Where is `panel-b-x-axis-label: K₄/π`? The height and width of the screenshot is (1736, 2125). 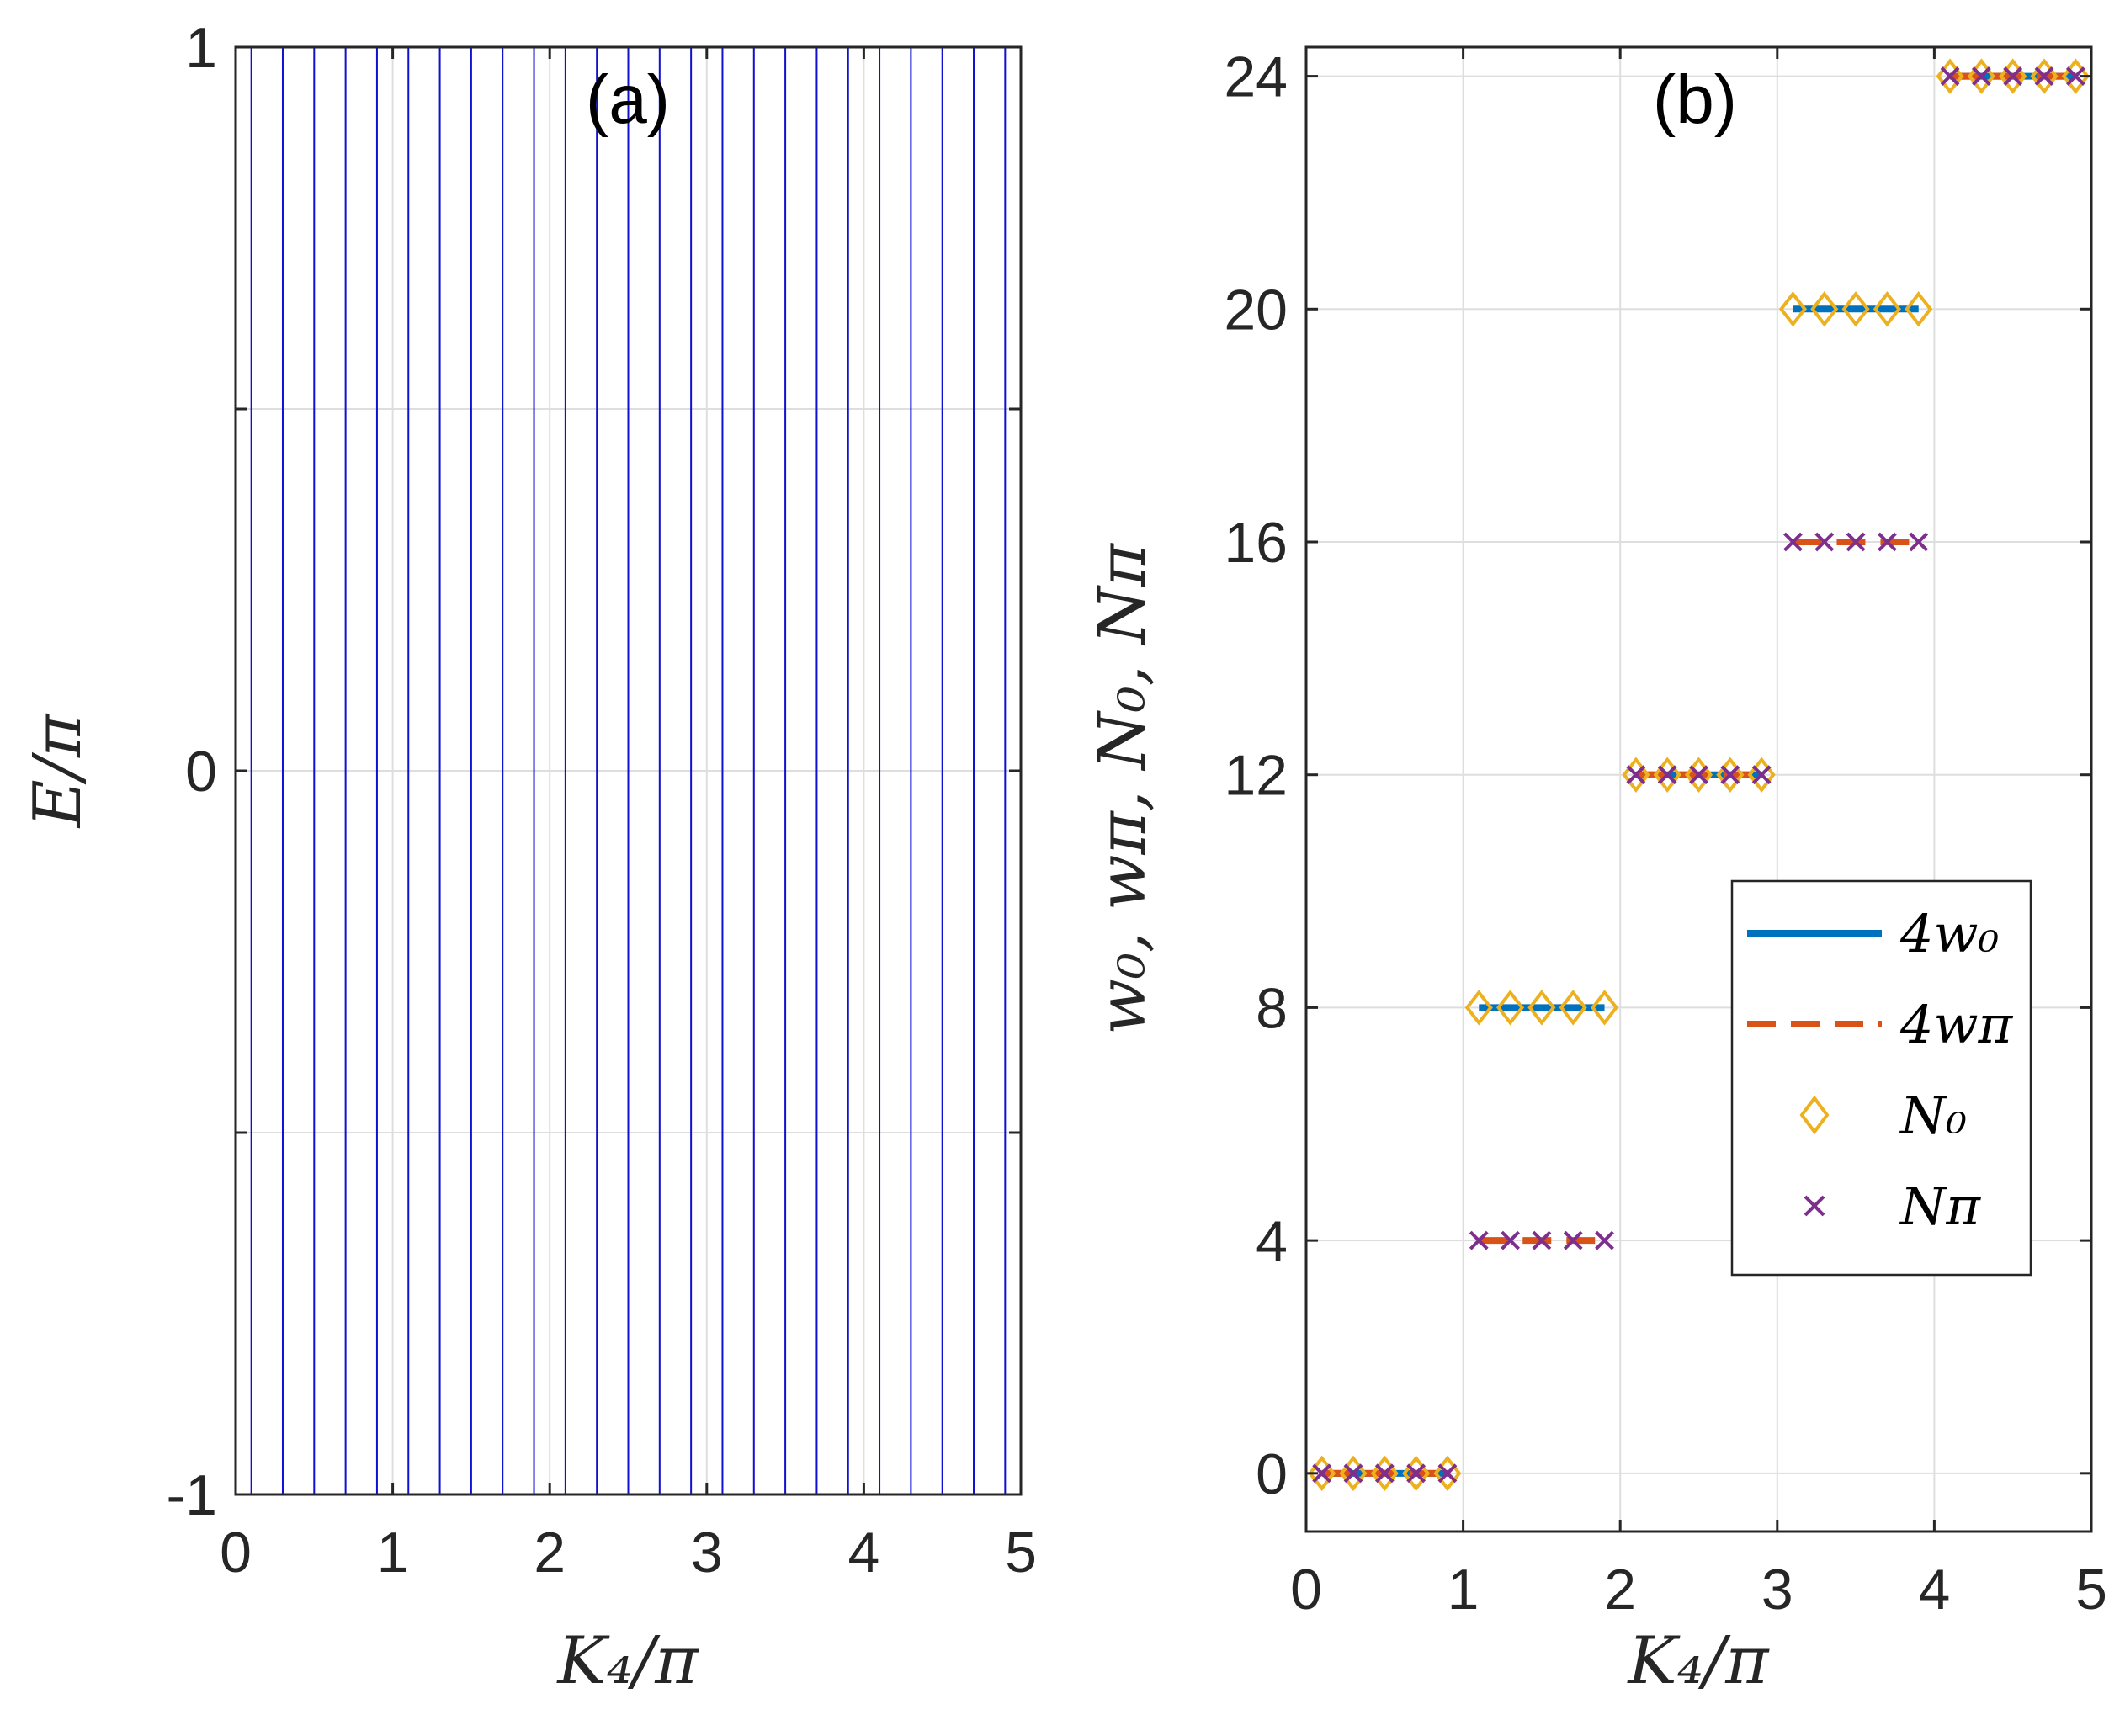 panel-b-x-axis-label: K₄/π is located at coordinates (1698, 1661).